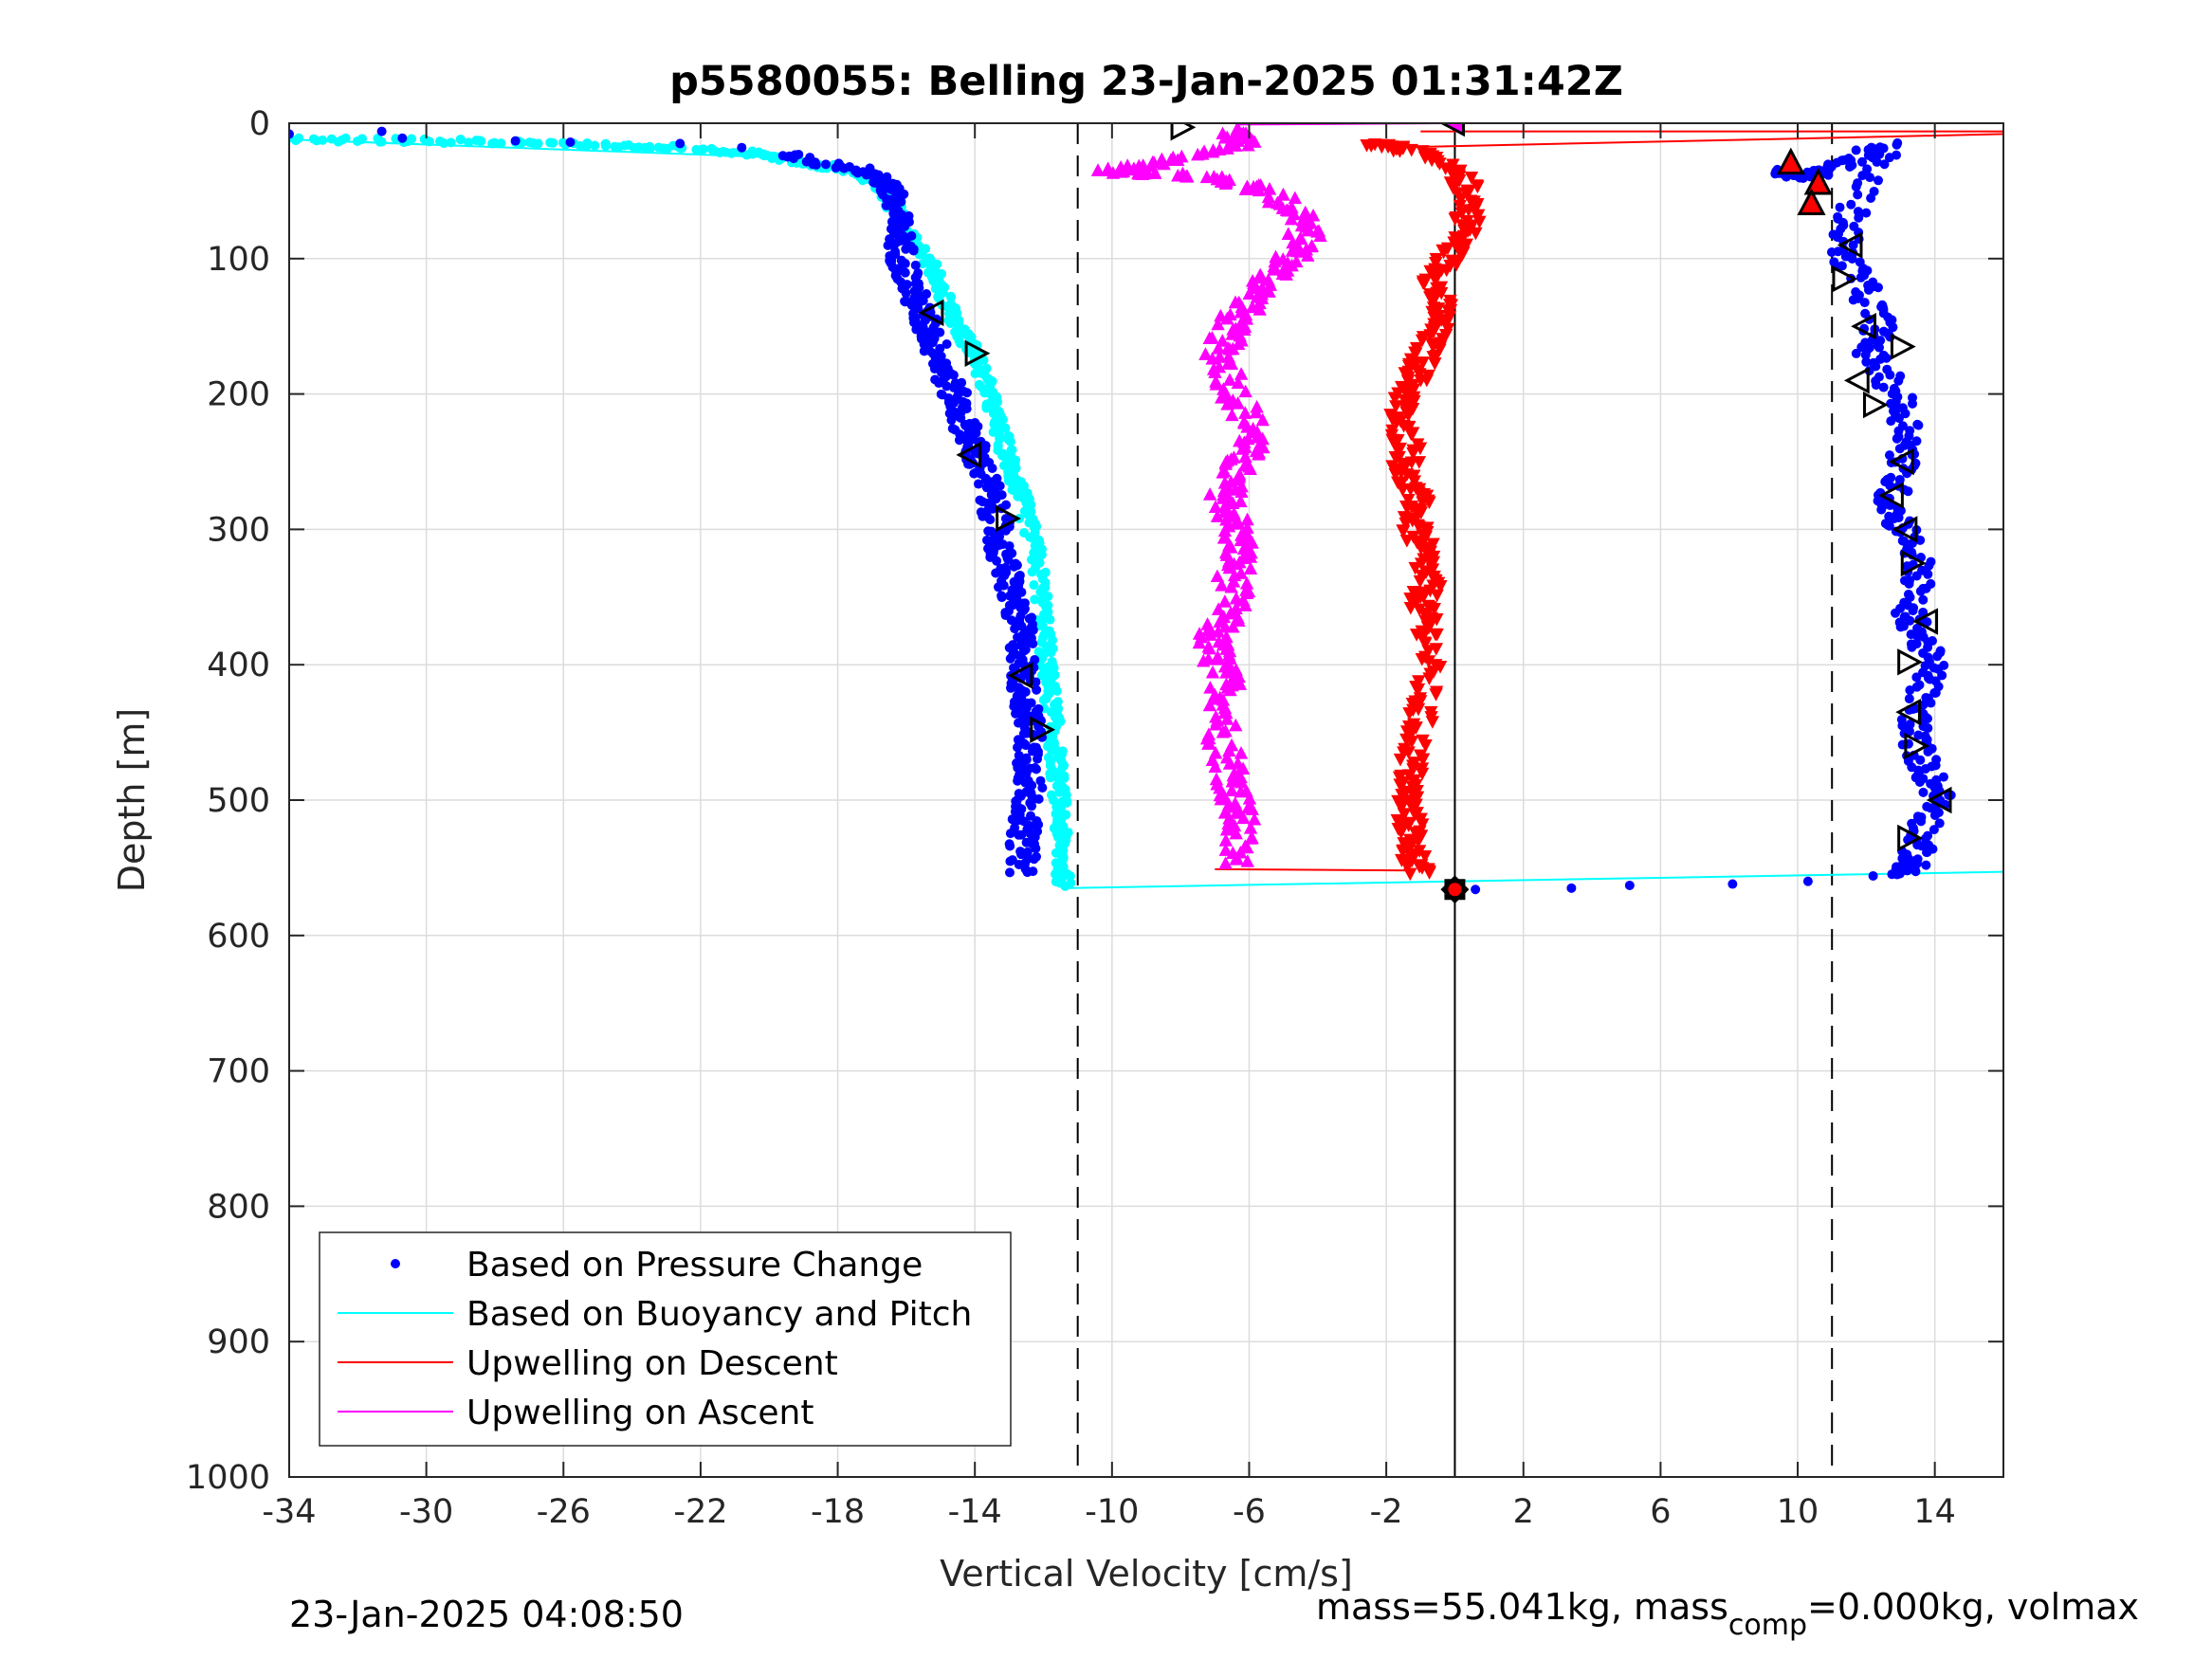 The image size is (2212, 1659). Describe the element at coordinates (719, 1314) in the screenshot. I see `legend-label: Based on Buoyancy and Pitch` at that location.